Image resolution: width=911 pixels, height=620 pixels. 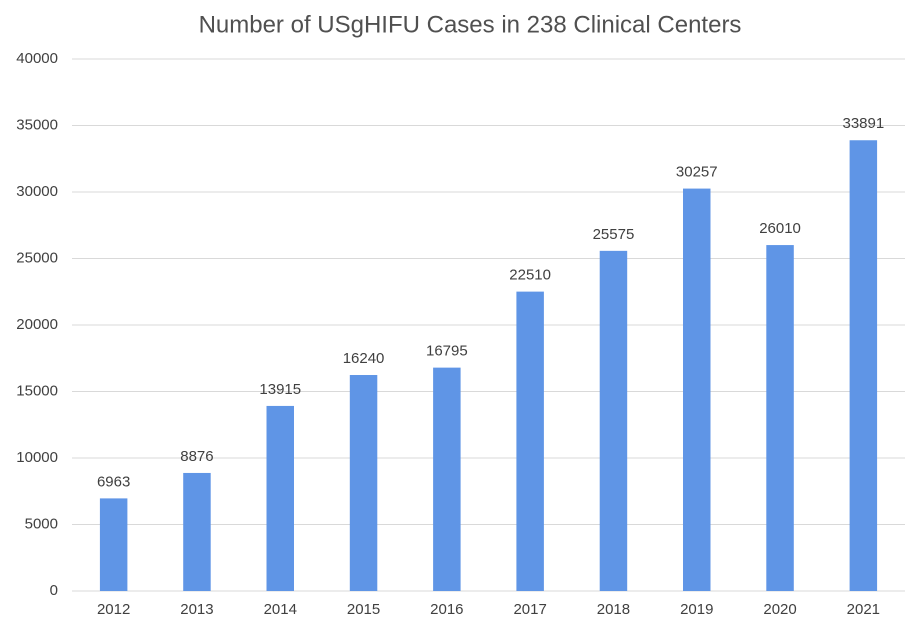 What do you see at coordinates (780, 228) in the screenshot?
I see `data-label: 26010` at bounding box center [780, 228].